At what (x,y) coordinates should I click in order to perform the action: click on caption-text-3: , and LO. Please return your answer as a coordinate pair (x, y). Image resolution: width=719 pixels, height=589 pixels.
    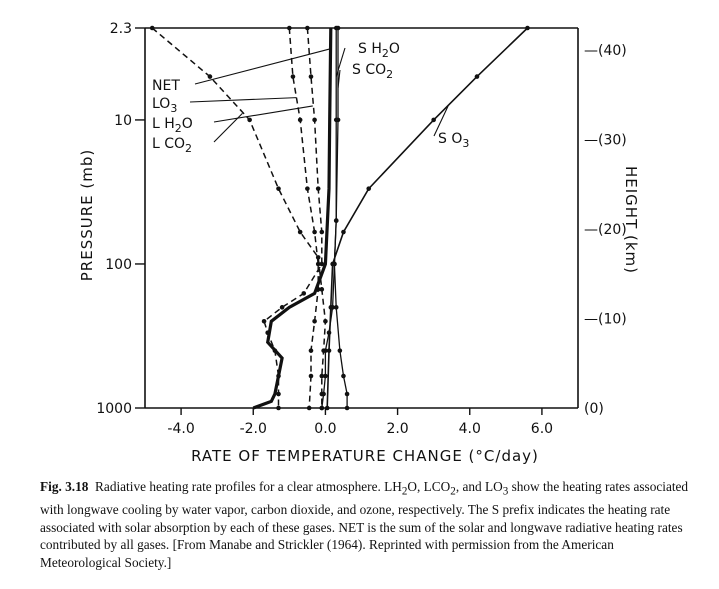
    Looking at the image, I should click on (479, 486).